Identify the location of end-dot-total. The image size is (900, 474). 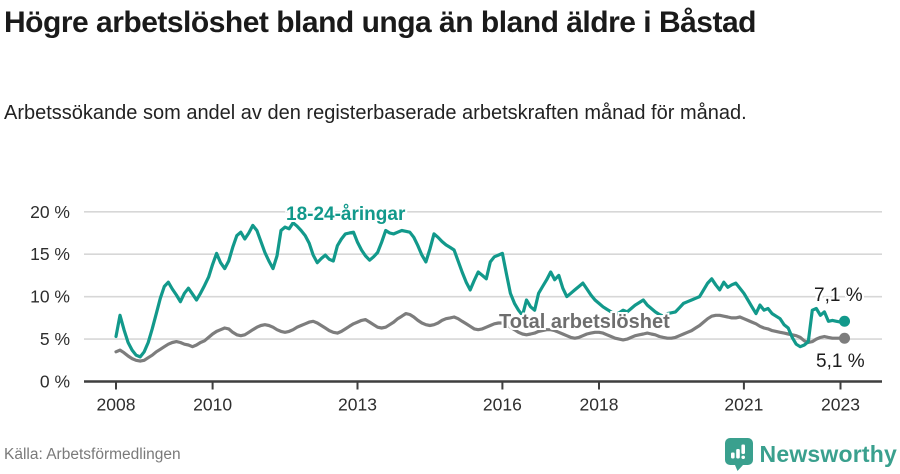
(845, 338).